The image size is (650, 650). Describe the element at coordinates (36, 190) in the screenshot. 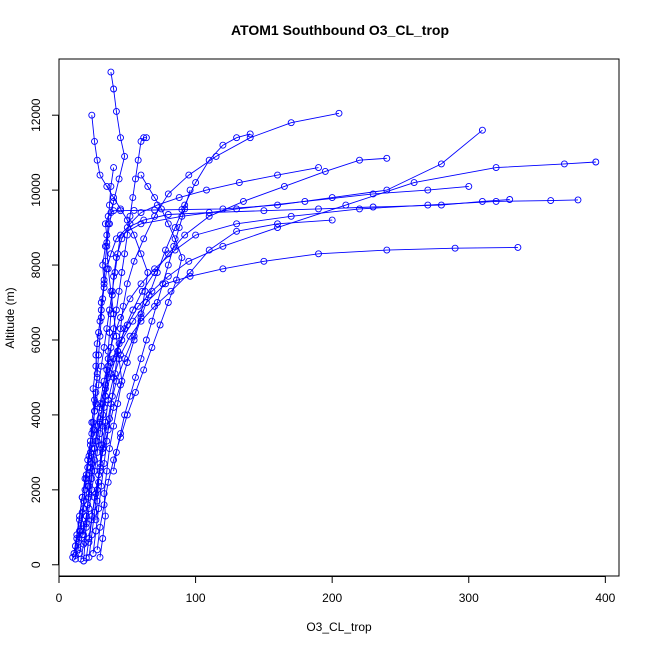

I see `y-tick-label: 10000` at that location.